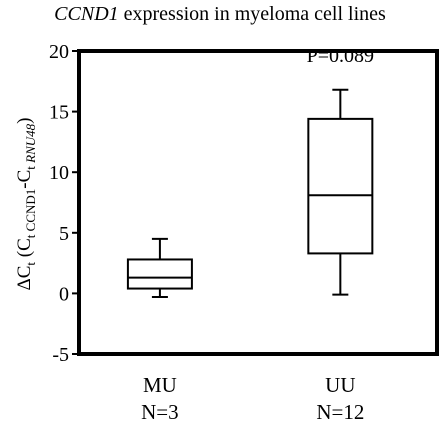  Describe the element at coordinates (59, 52) in the screenshot. I see `y-tick-label: 20` at that location.